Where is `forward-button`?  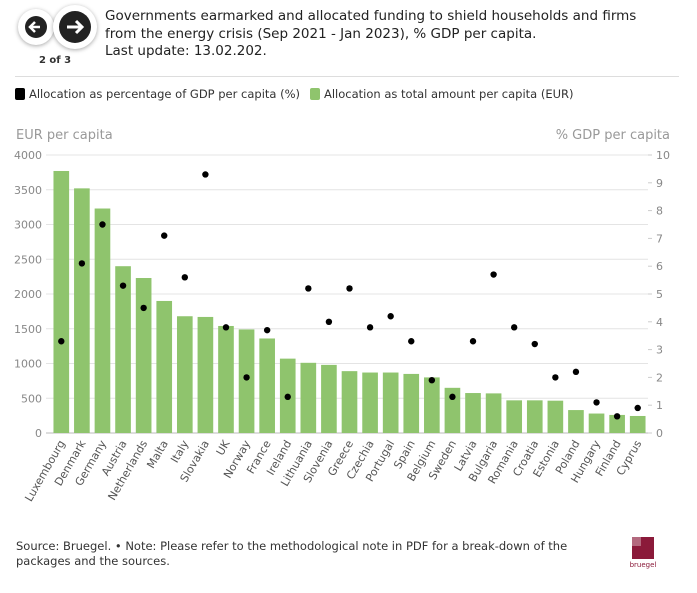
forward-button is located at coordinates (75, 27).